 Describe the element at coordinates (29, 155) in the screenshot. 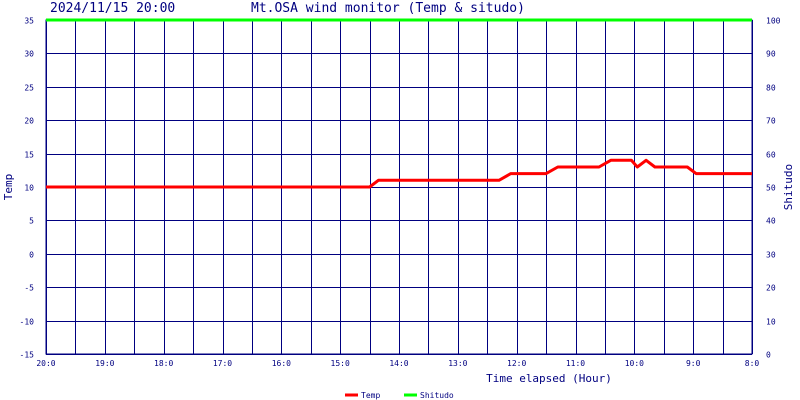

I see `y-left-tick-label: 15` at that location.